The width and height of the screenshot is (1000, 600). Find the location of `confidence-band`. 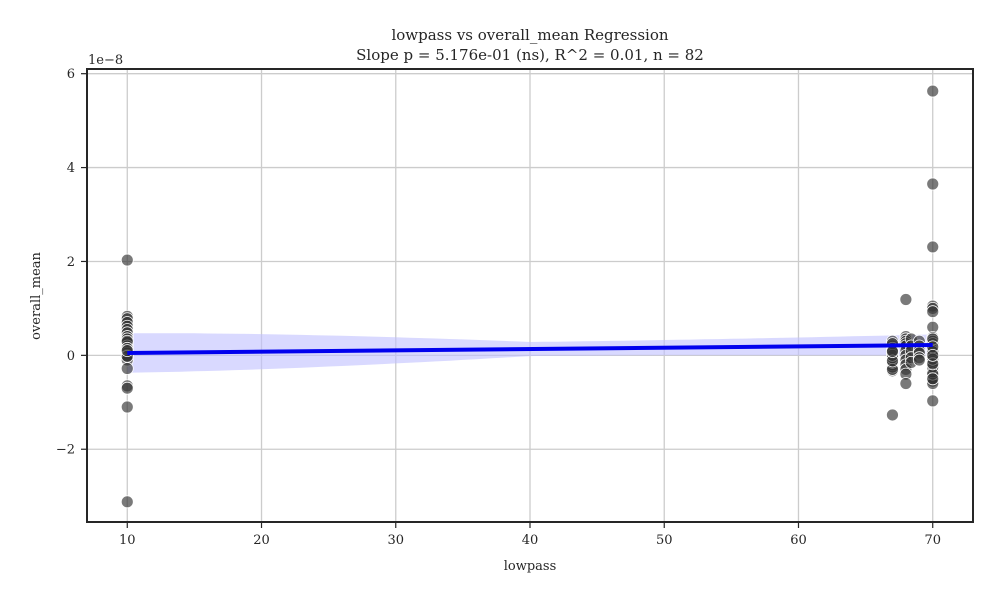

confidence-band is located at coordinates (530, 353).